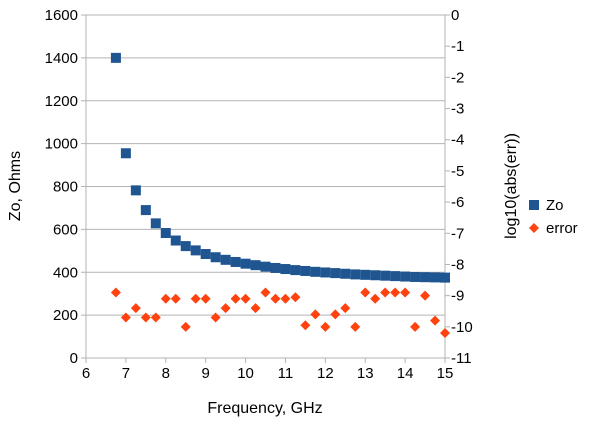 The height and width of the screenshot is (424, 593). Describe the element at coordinates (457, 202) in the screenshot. I see `y2-tick-label: -6` at that location.